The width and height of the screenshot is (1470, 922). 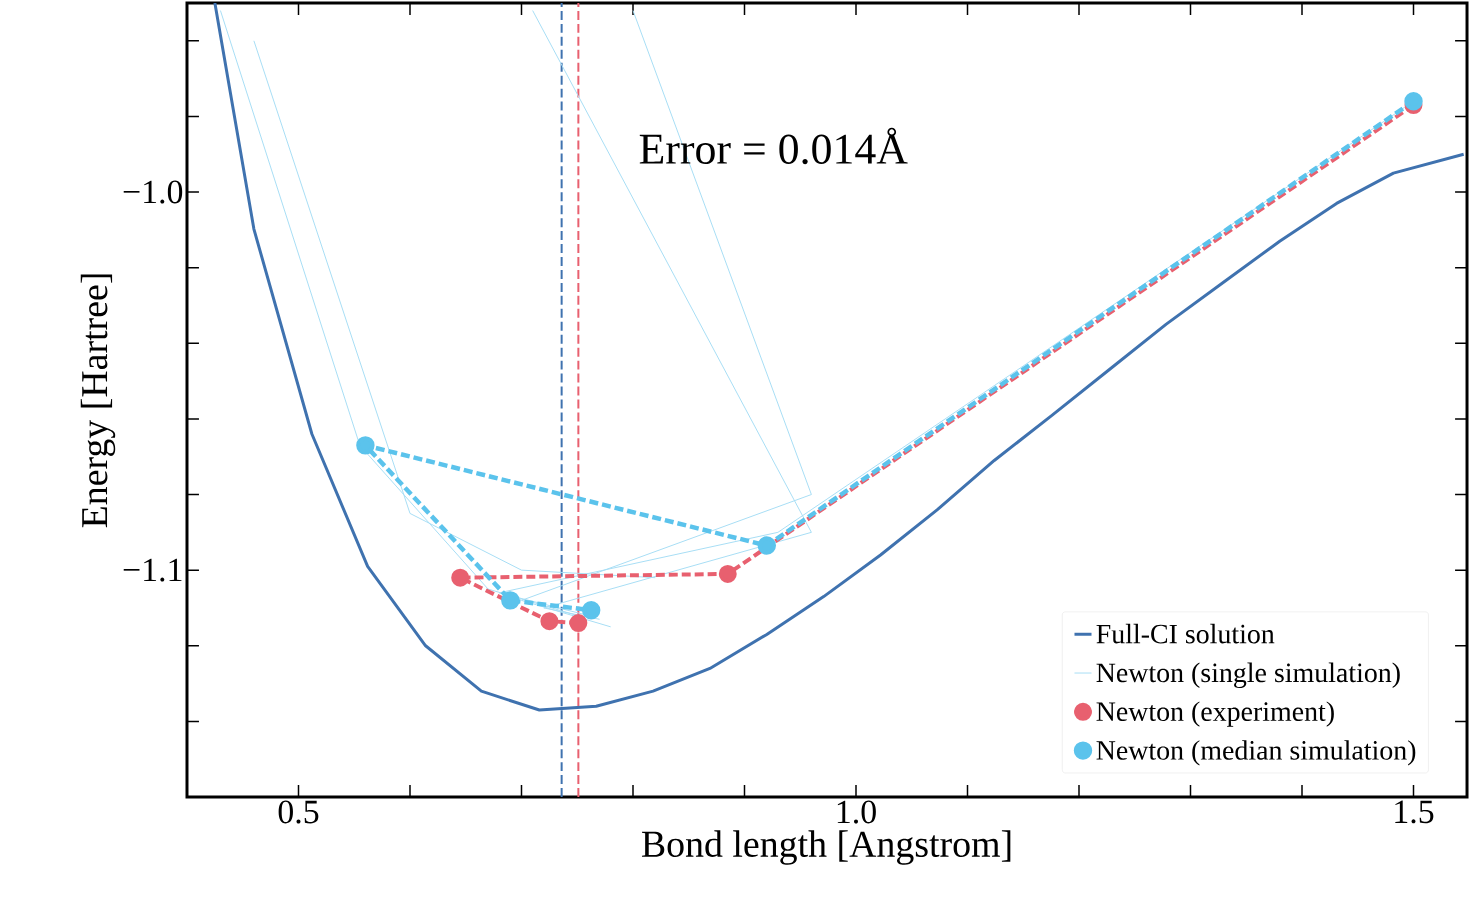 What do you see at coordinates (298, 812) in the screenshot?
I see `x-tick-label: 0.5` at bounding box center [298, 812].